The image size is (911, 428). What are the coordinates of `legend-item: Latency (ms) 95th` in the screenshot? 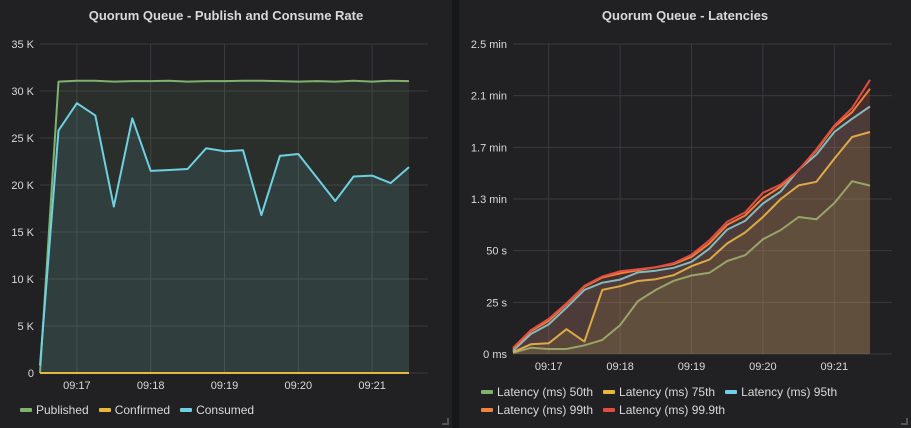 It's located at (781, 392).